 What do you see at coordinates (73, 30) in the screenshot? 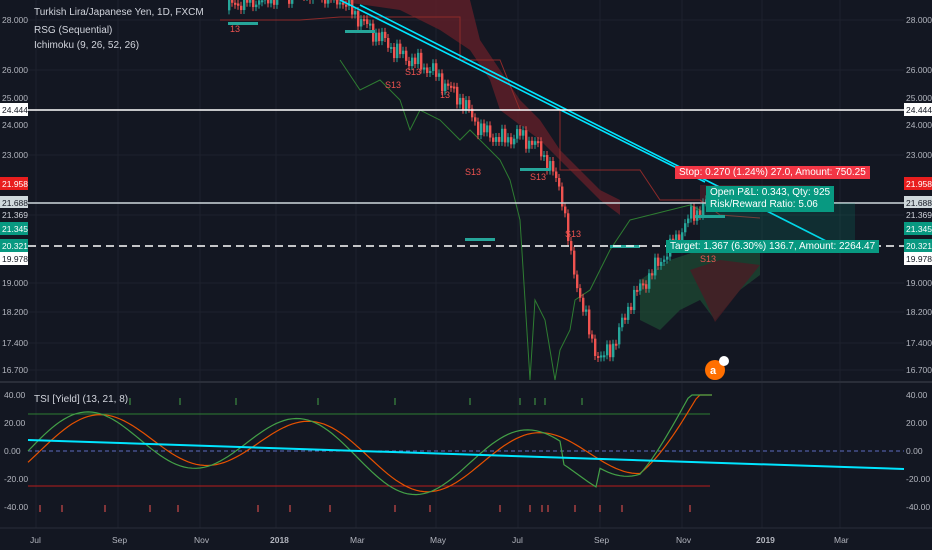
I see `legend-indicator-rsg: RSG (Sequential)` at bounding box center [73, 30].